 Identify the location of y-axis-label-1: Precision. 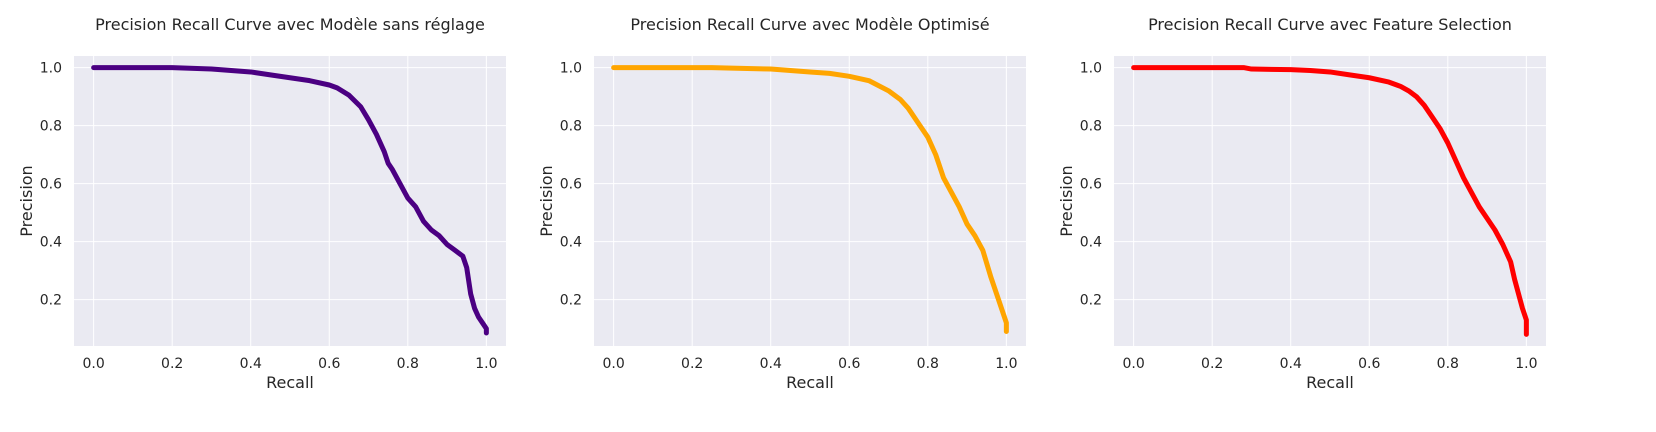
(26, 200).